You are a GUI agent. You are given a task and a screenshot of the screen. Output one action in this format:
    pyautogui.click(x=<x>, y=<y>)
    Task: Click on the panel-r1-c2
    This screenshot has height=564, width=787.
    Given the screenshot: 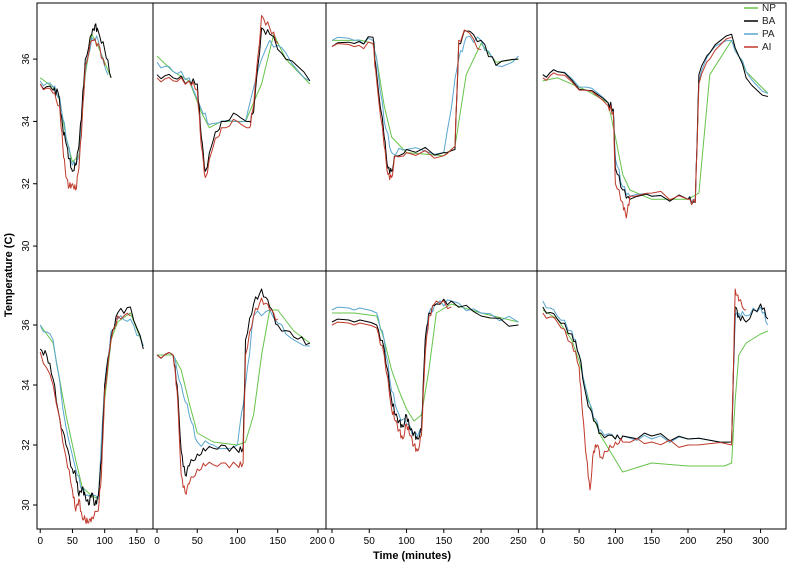 What is the action you would take?
    pyautogui.click(x=425, y=375)
    